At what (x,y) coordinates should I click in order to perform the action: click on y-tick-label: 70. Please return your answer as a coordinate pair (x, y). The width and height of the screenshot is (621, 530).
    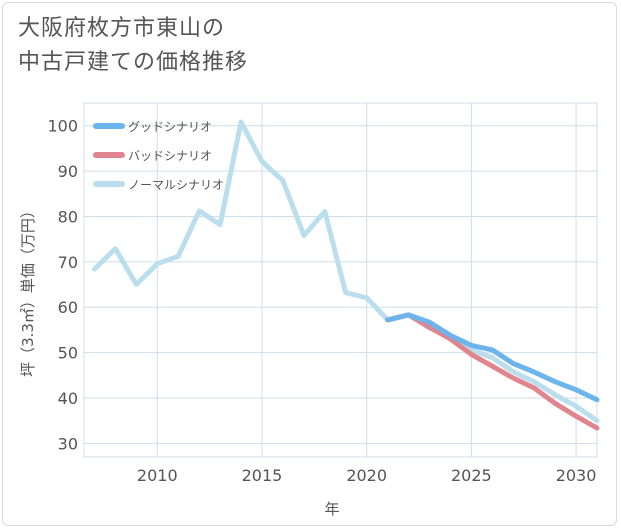
    Looking at the image, I should click on (68, 262).